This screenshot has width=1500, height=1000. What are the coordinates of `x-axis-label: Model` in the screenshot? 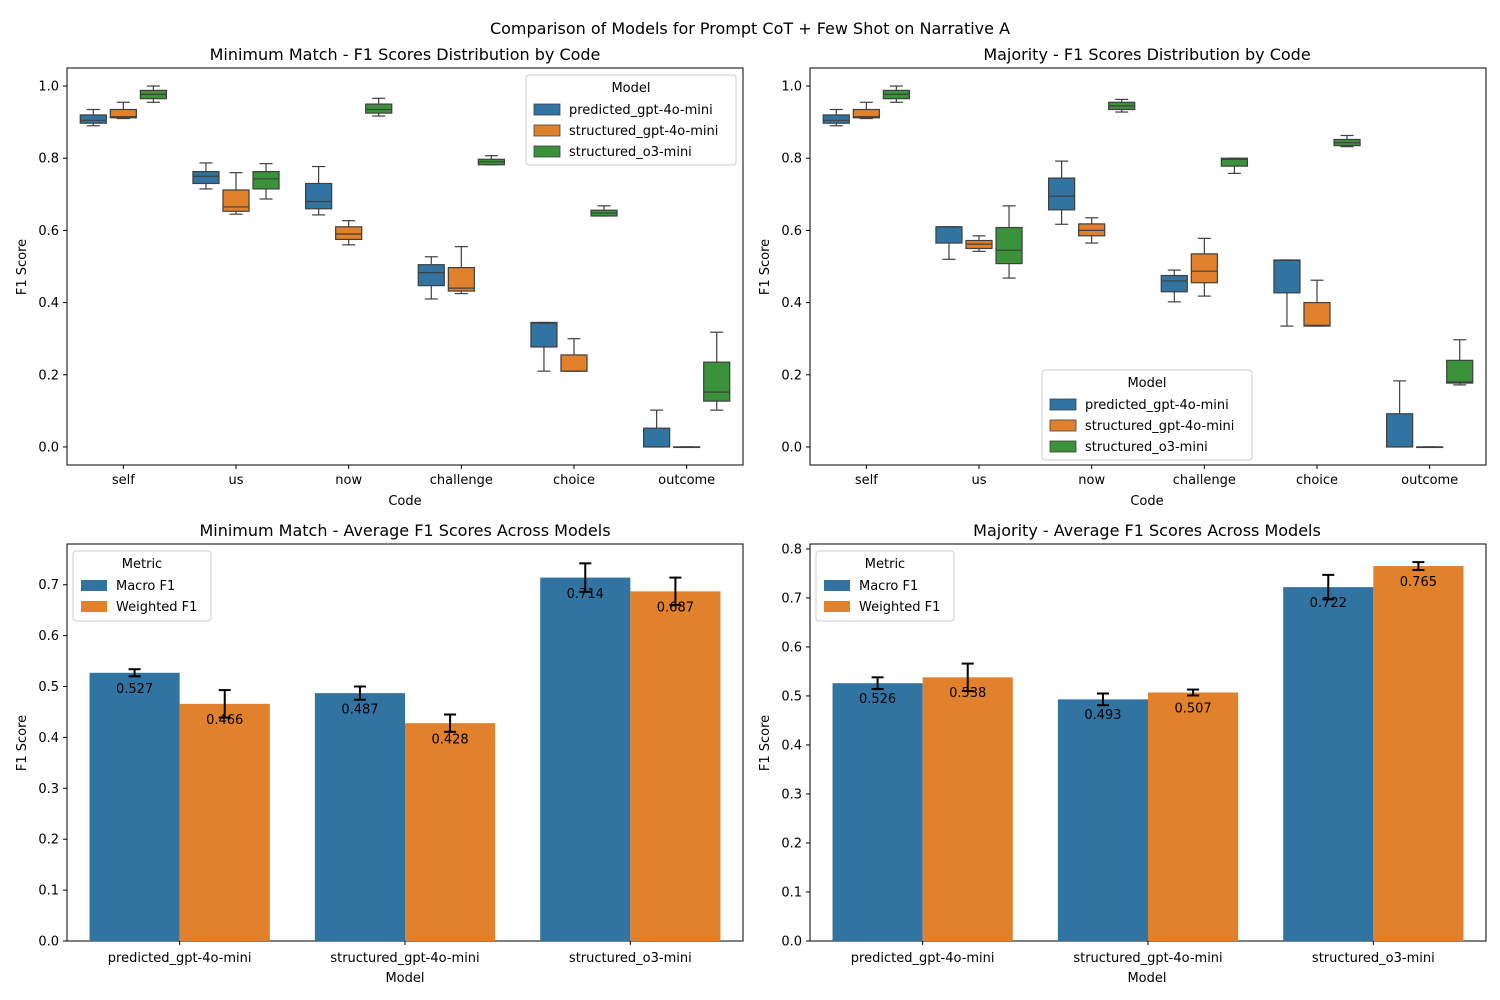 It's located at (404, 978).